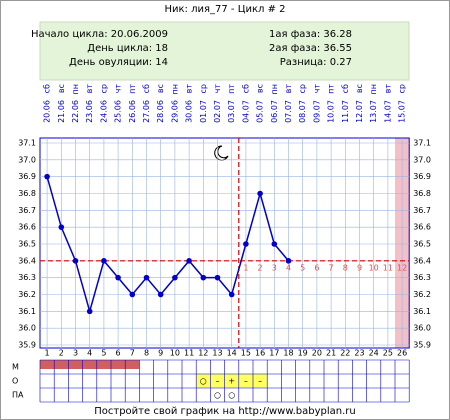 This screenshot has height=420, width=450. What do you see at coordinates (245, 267) in the screenshot?
I see `phase2-day: 1` at bounding box center [245, 267].